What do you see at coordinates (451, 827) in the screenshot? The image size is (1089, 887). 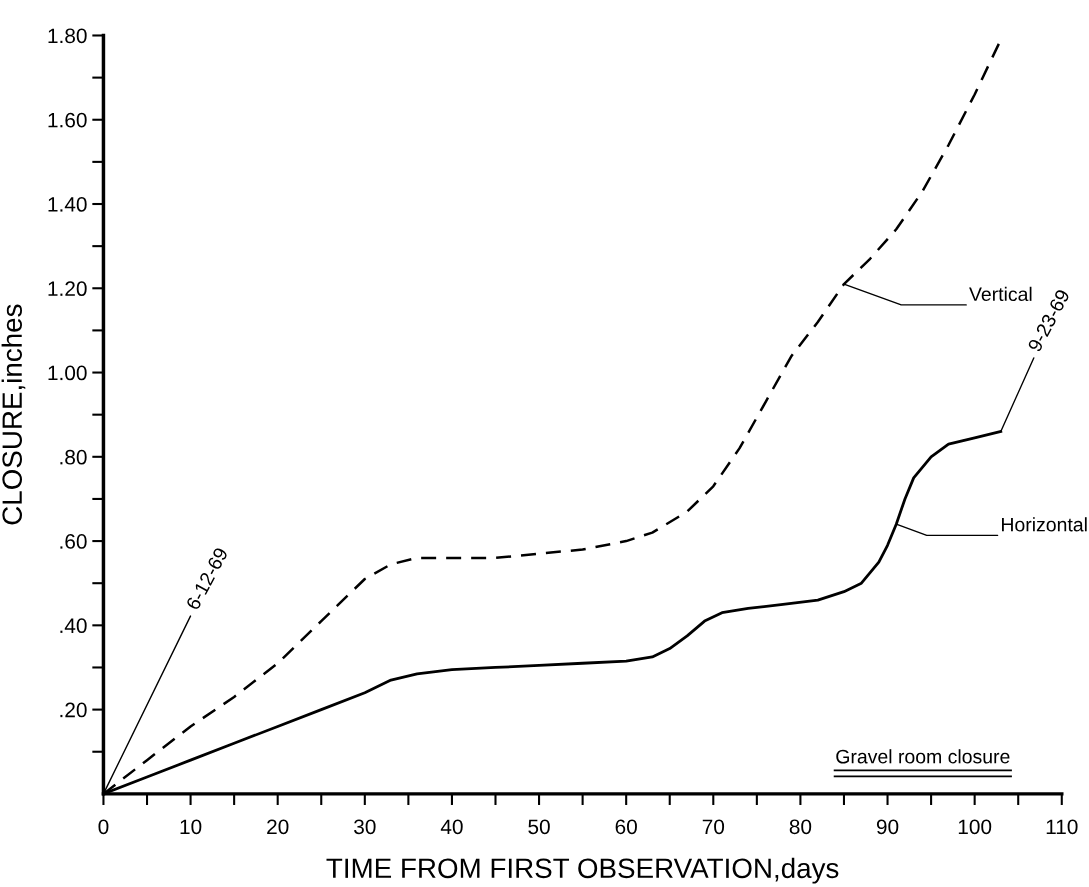 I see `x-tick-label: 40` at bounding box center [451, 827].